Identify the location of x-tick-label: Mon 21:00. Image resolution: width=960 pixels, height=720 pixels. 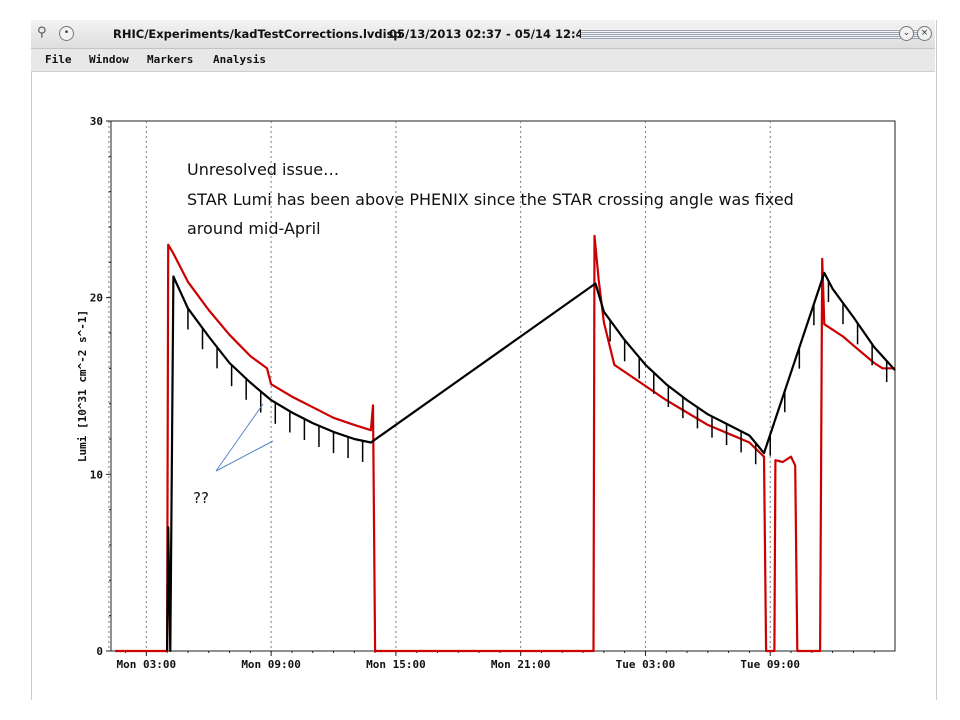
(521, 664).